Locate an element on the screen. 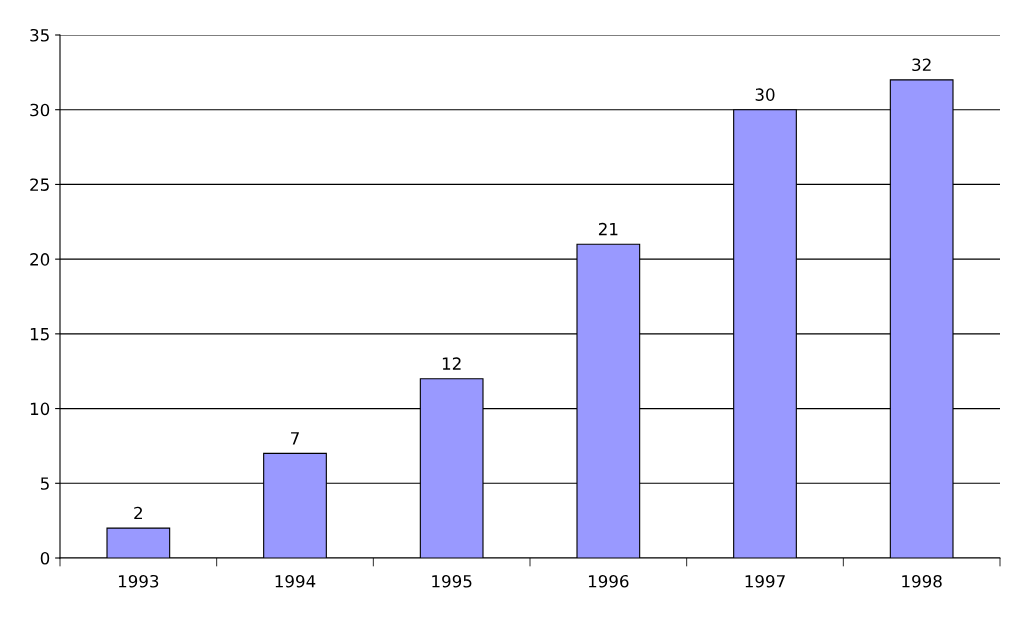  x-tick-label: 1997 is located at coordinates (765, 581).